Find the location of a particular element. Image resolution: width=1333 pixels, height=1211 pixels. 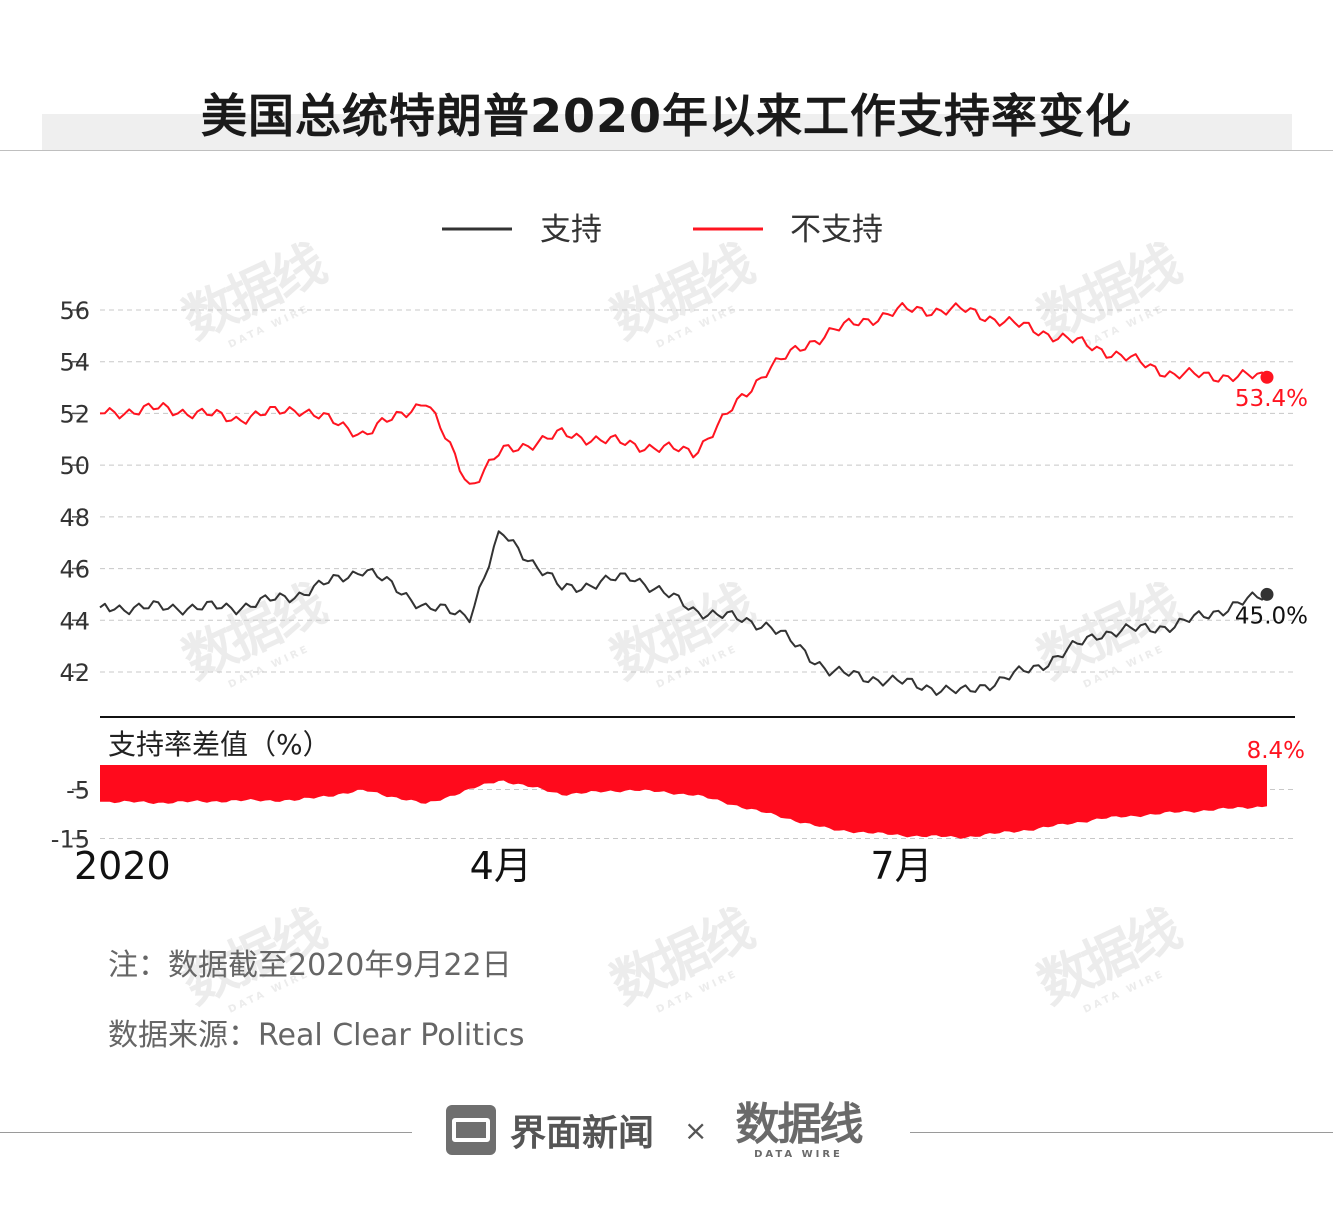

disapprove-end-dot is located at coordinates (1267, 377).